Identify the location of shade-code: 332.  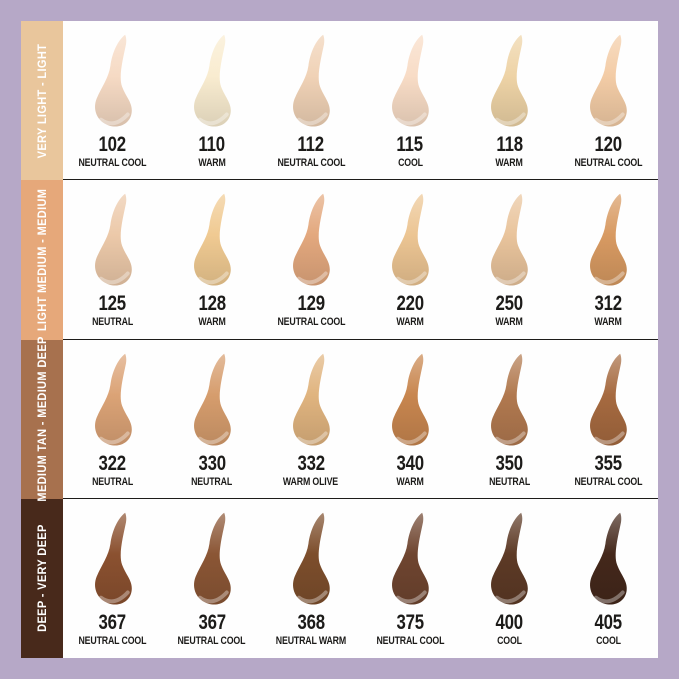
(311, 463).